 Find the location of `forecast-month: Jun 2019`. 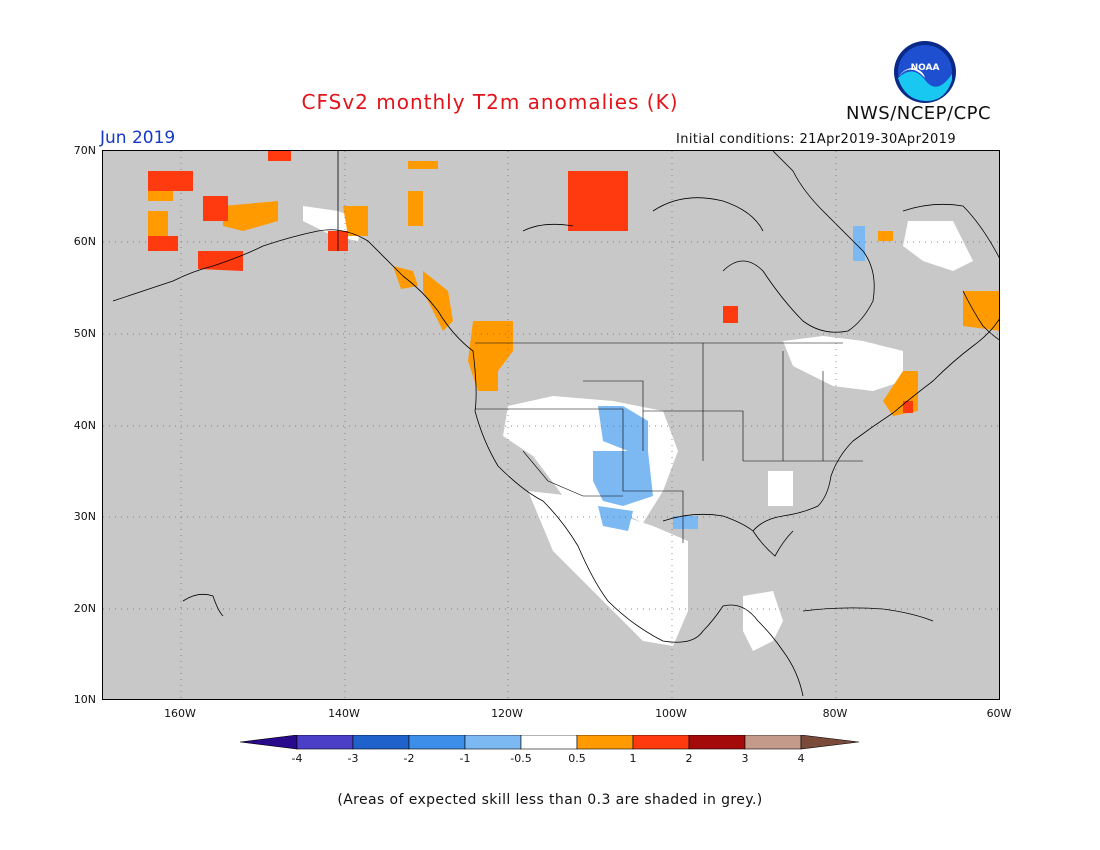

forecast-month: Jun 2019 is located at coordinates (138, 138).